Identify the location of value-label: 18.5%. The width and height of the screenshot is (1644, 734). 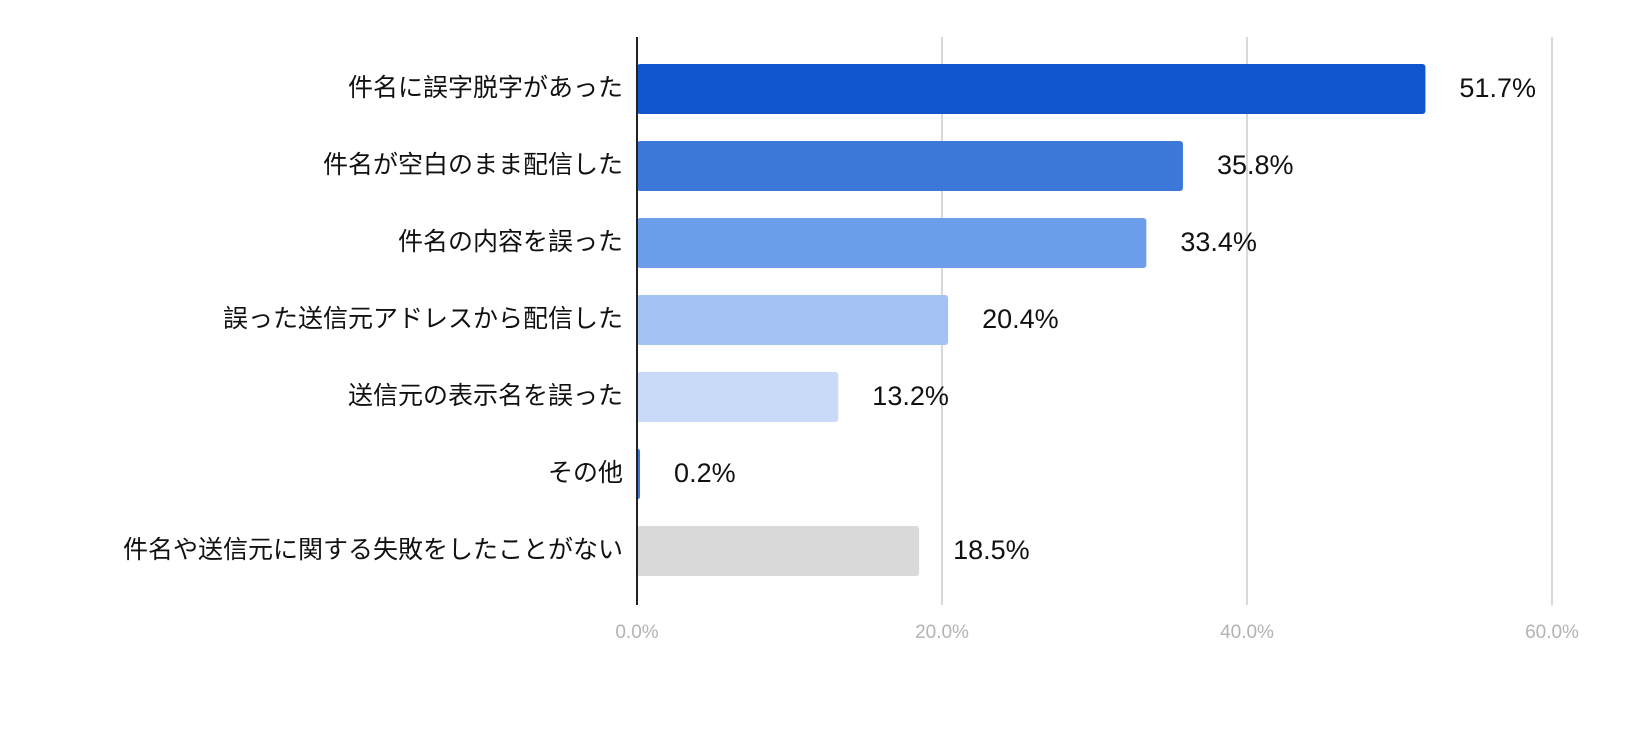
(991, 550).